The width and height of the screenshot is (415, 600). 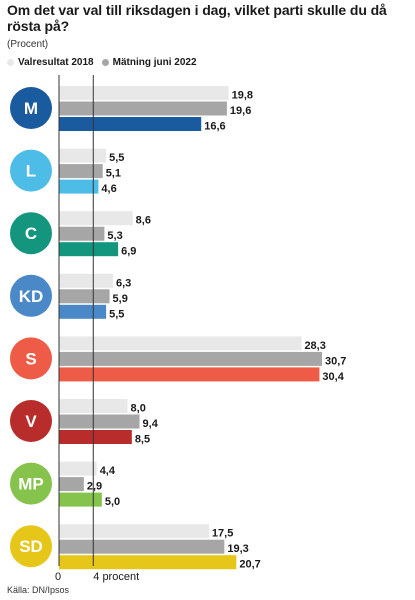 I want to click on value-label-l-s1: 5,1, so click(x=113, y=174).